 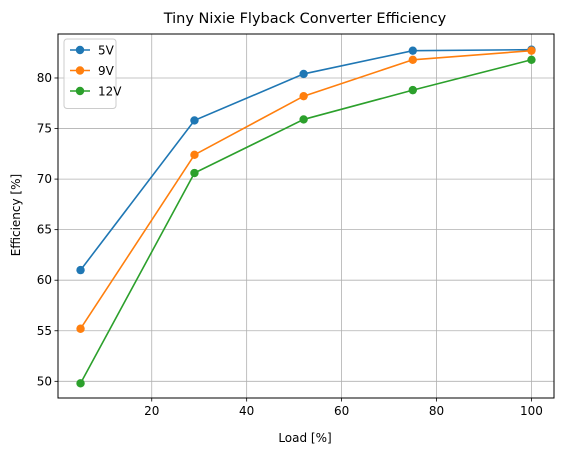 What do you see at coordinates (44, 331) in the screenshot?
I see `y-tick-label: 55` at bounding box center [44, 331].